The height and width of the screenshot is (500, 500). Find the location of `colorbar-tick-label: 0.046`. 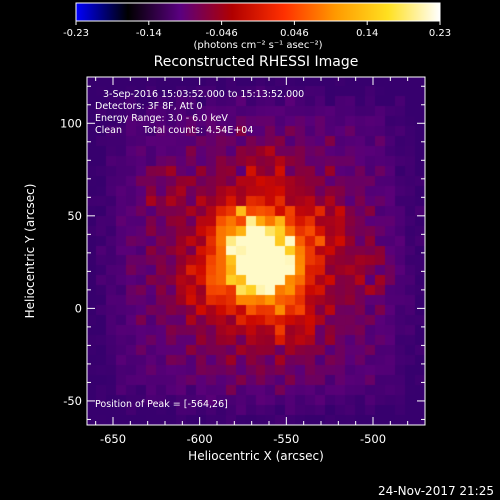

colorbar-tick-label: 0.046 is located at coordinates (294, 33).